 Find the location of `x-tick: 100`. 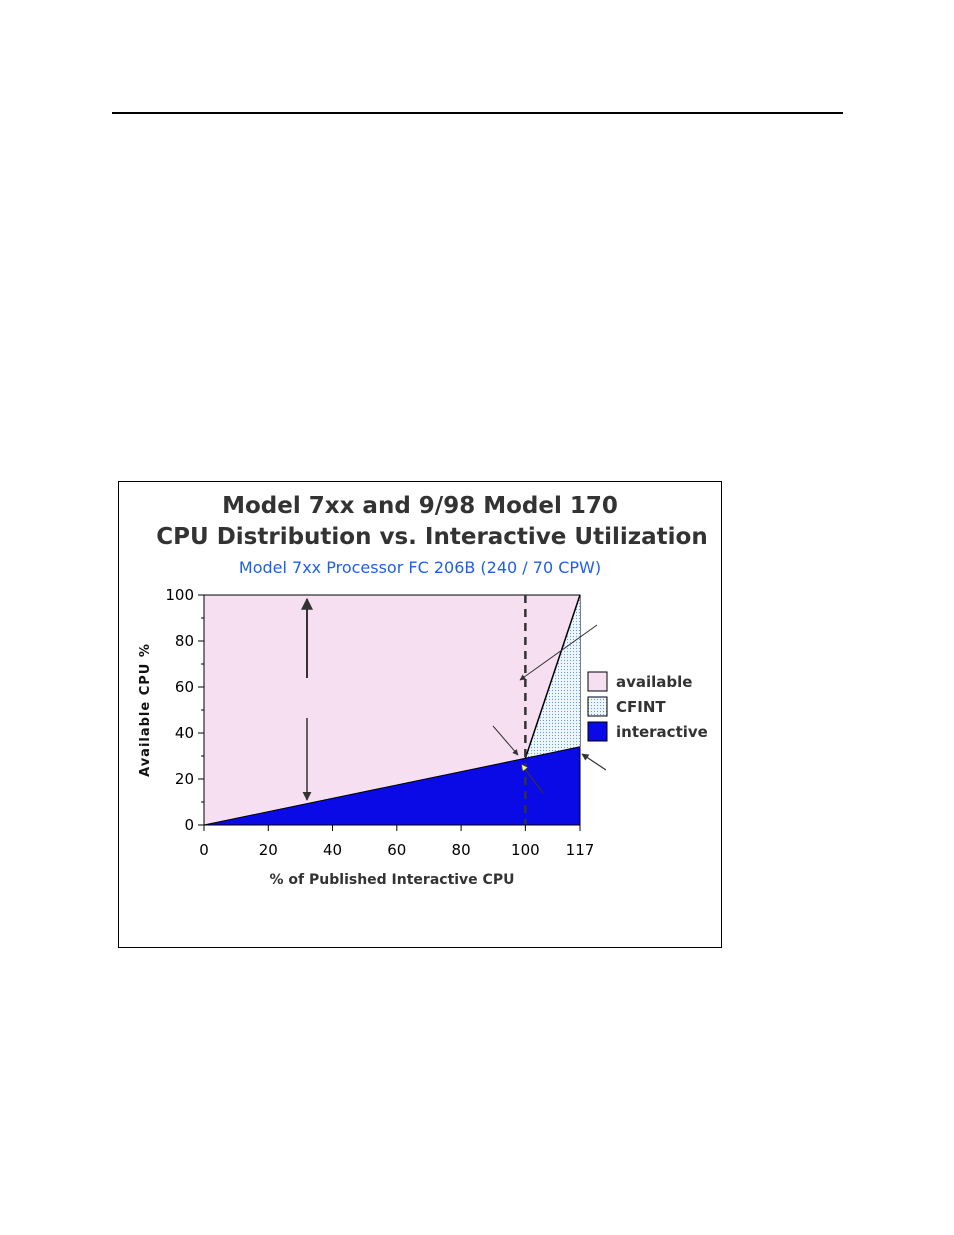

x-tick: 100 is located at coordinates (525, 842).